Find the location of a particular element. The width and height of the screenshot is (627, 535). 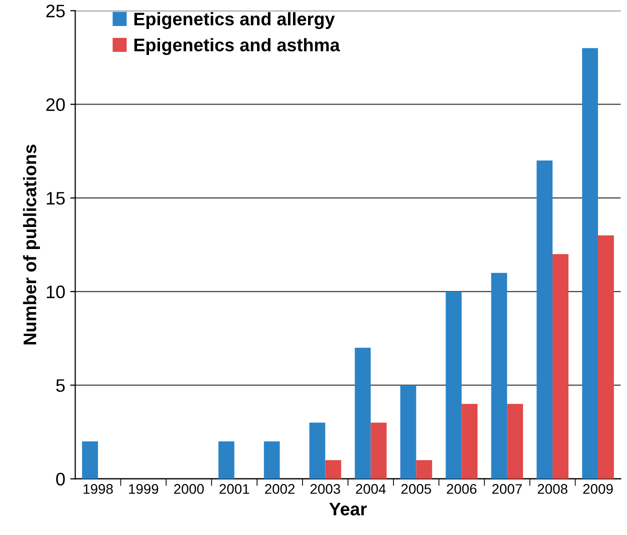

x-tick-label: 1998 is located at coordinates (98, 489).